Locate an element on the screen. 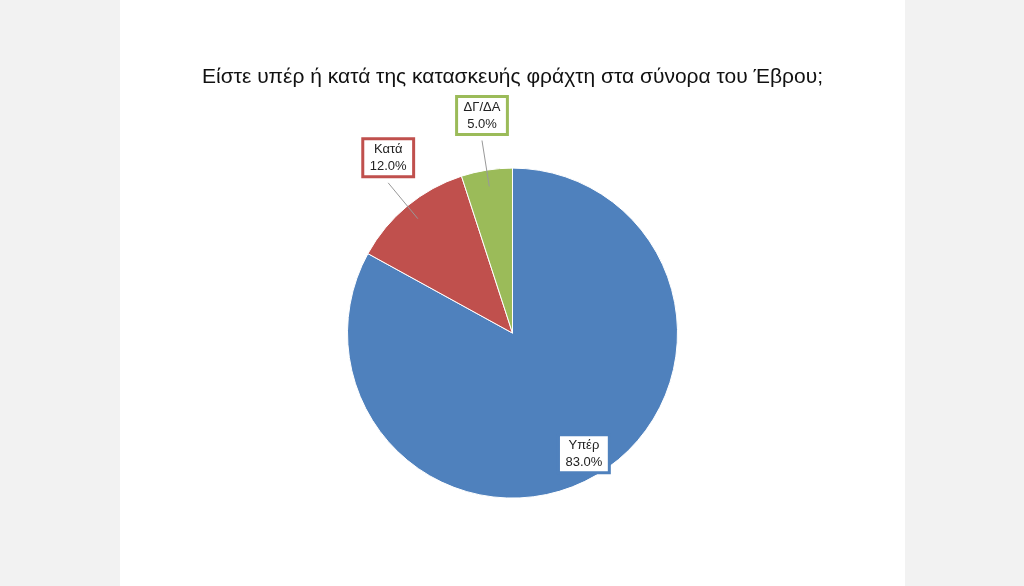 This screenshot has height=586, width=1024. data-label: 12.0% is located at coordinates (388, 166).